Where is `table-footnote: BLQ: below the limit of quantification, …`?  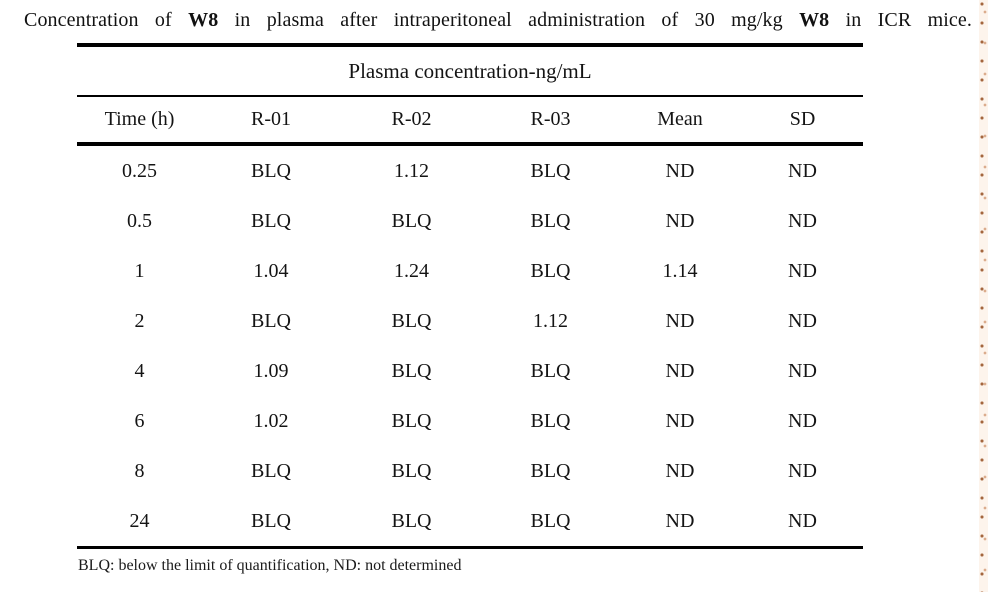
table-footnote: BLQ: below the limit of quantification, … is located at coordinates (270, 565).